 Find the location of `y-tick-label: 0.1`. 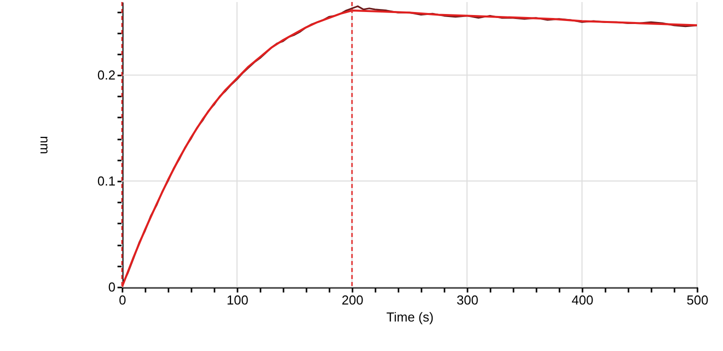

y-tick-label: 0.1 is located at coordinates (106, 181).